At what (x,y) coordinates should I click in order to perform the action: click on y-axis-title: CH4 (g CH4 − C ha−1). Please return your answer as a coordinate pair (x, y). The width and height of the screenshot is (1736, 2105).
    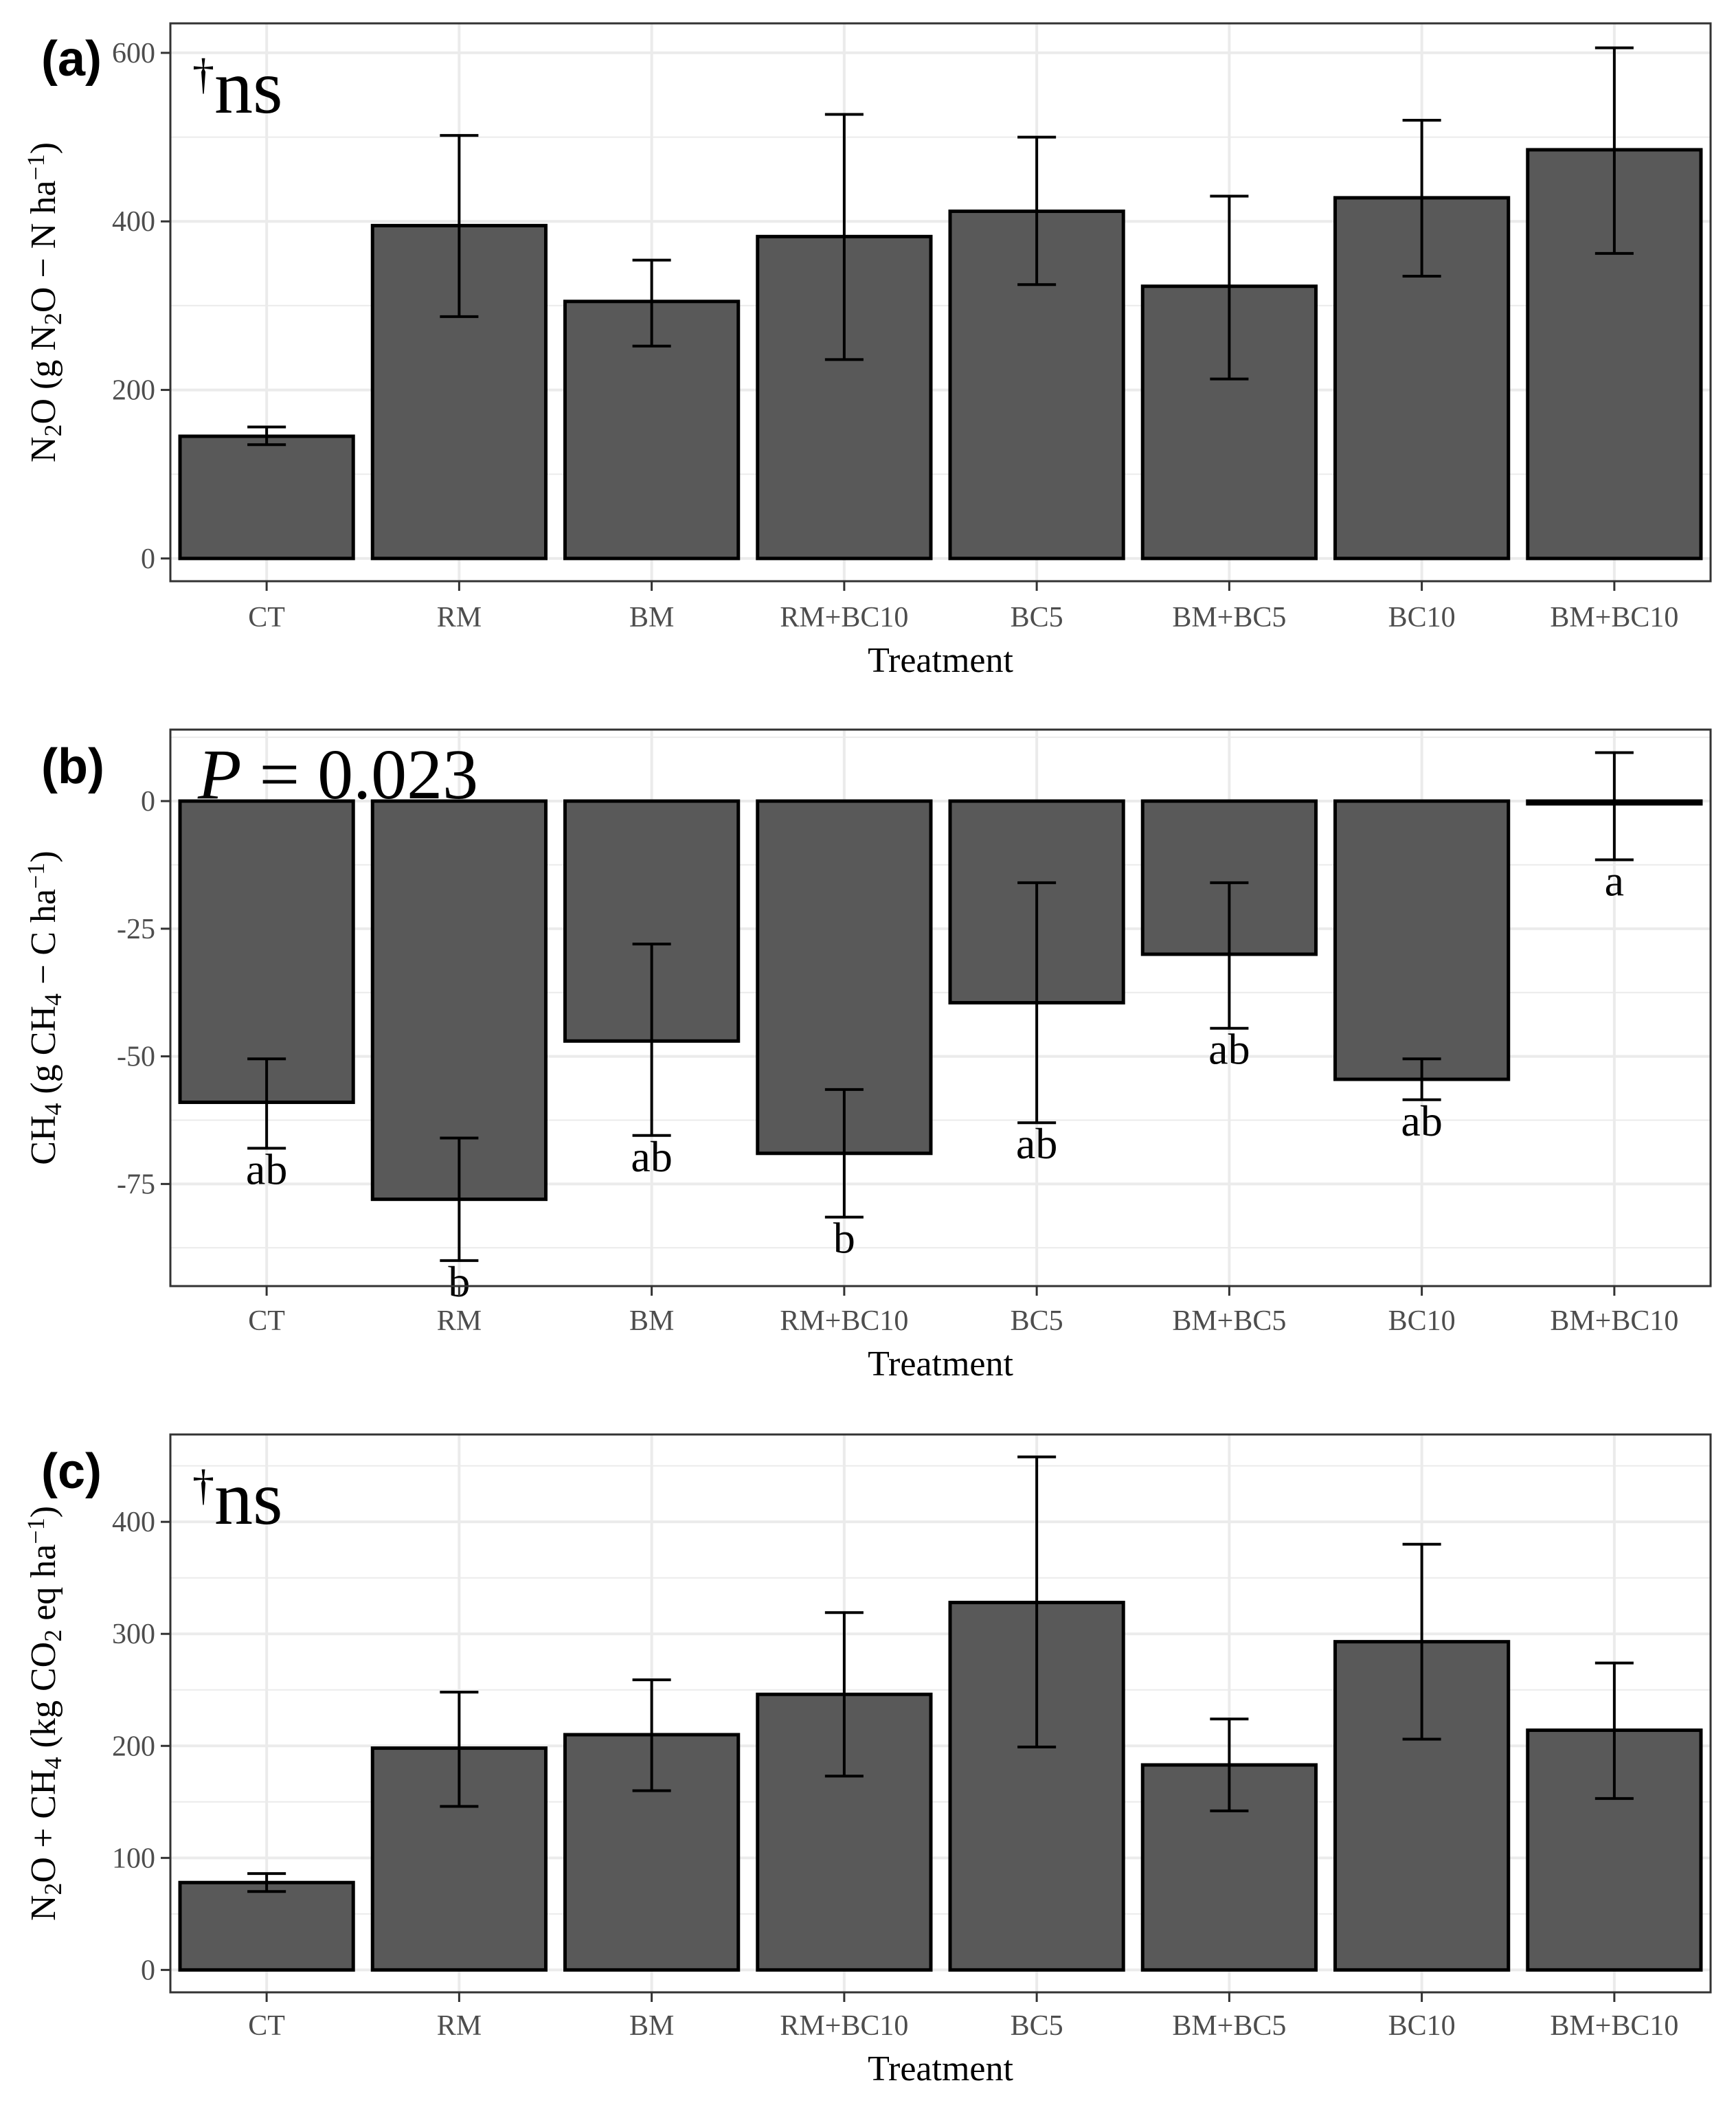
    Looking at the image, I should click on (44, 1008).